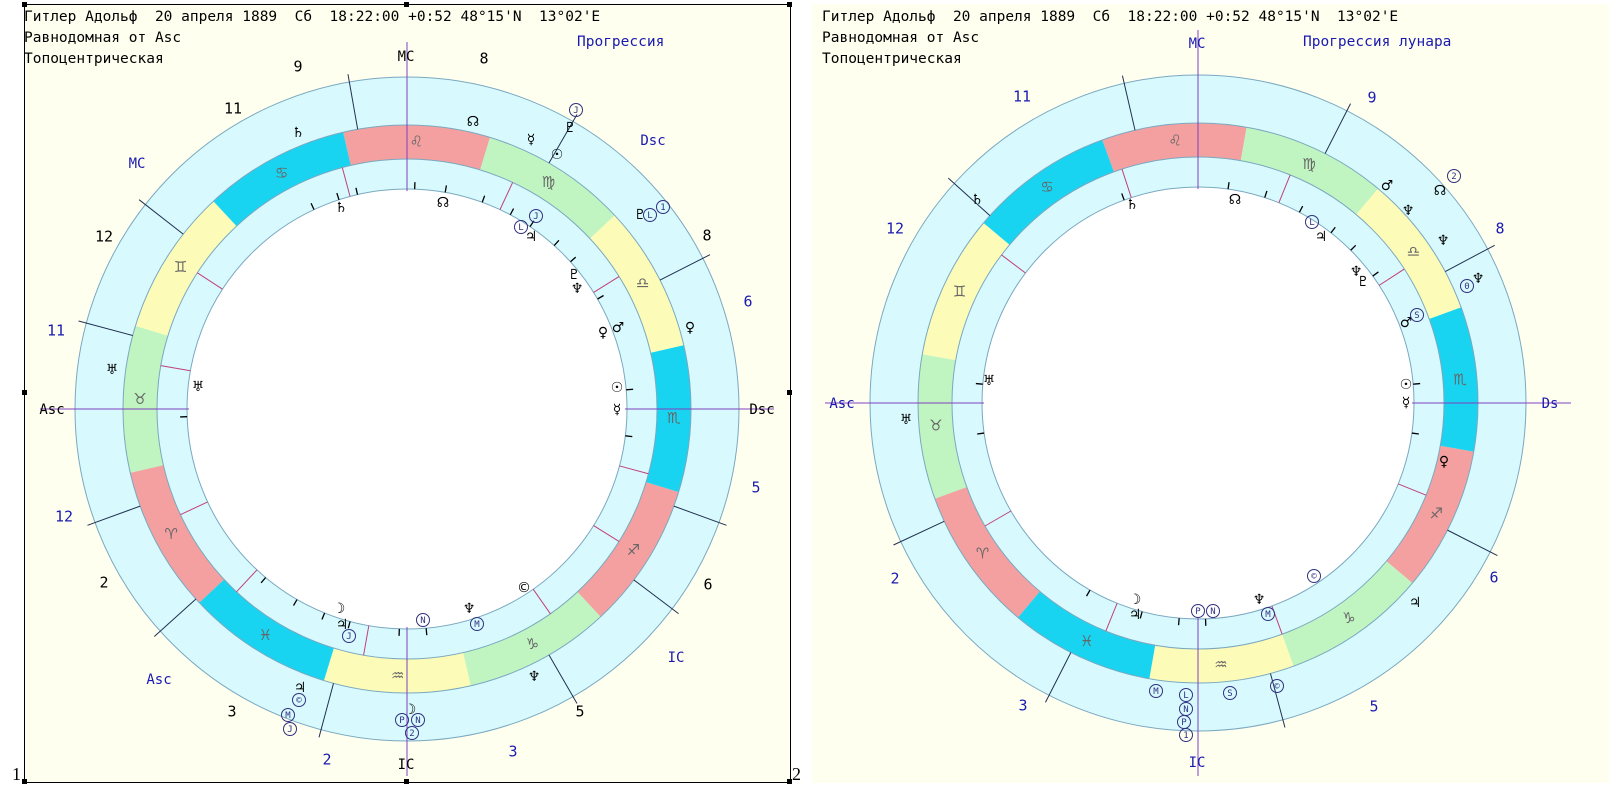  Describe the element at coordinates (483, 59) in the screenshot. I see `house-number: 8` at that location.